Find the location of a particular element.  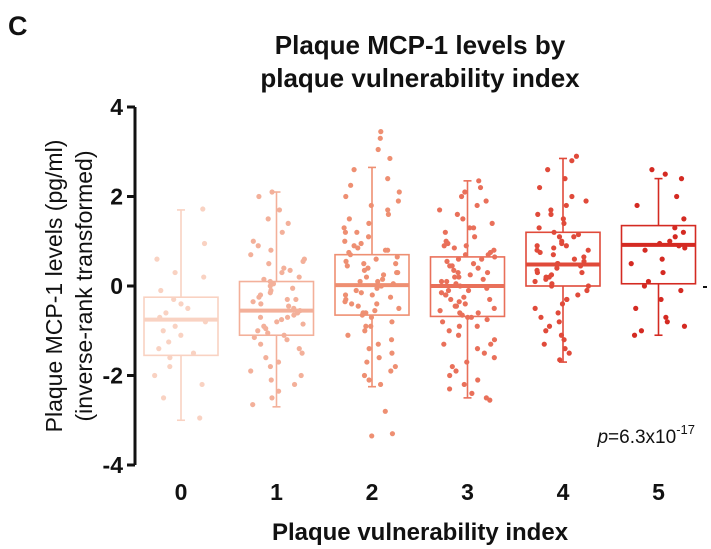

p-value-text: =6.3x10 is located at coordinates (642, 437).